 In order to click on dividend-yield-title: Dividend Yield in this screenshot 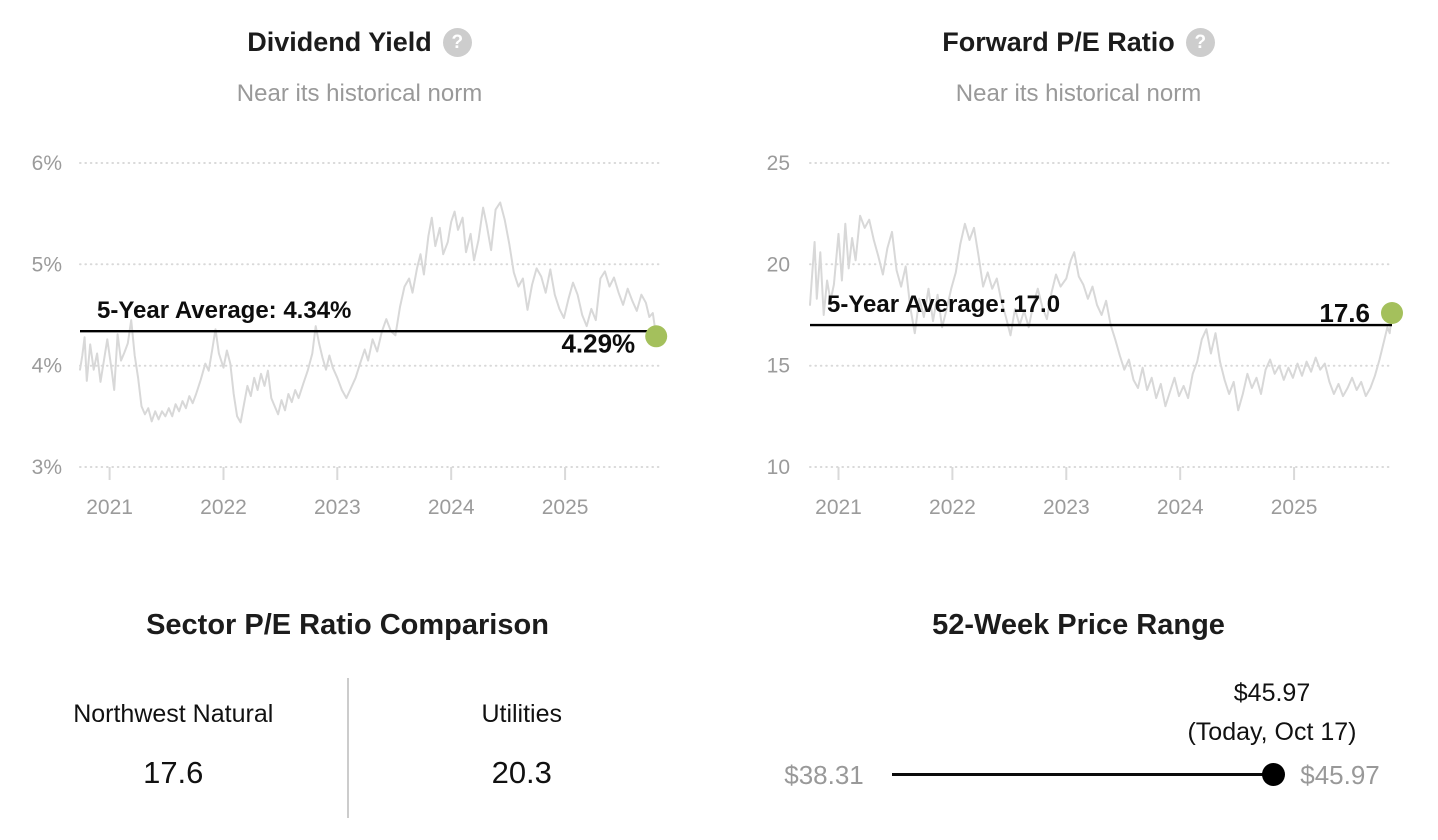, I will do `click(339, 42)`.